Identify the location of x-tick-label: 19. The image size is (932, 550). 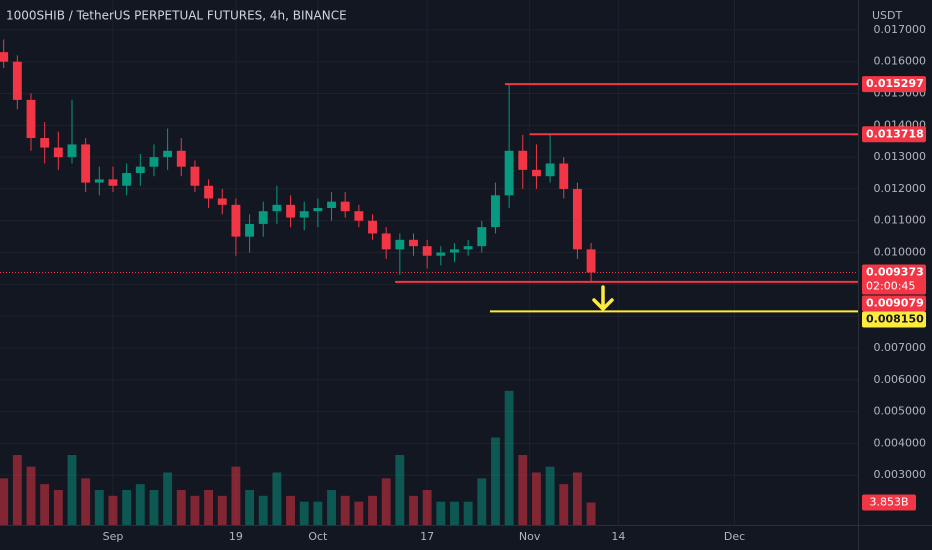
(236, 536).